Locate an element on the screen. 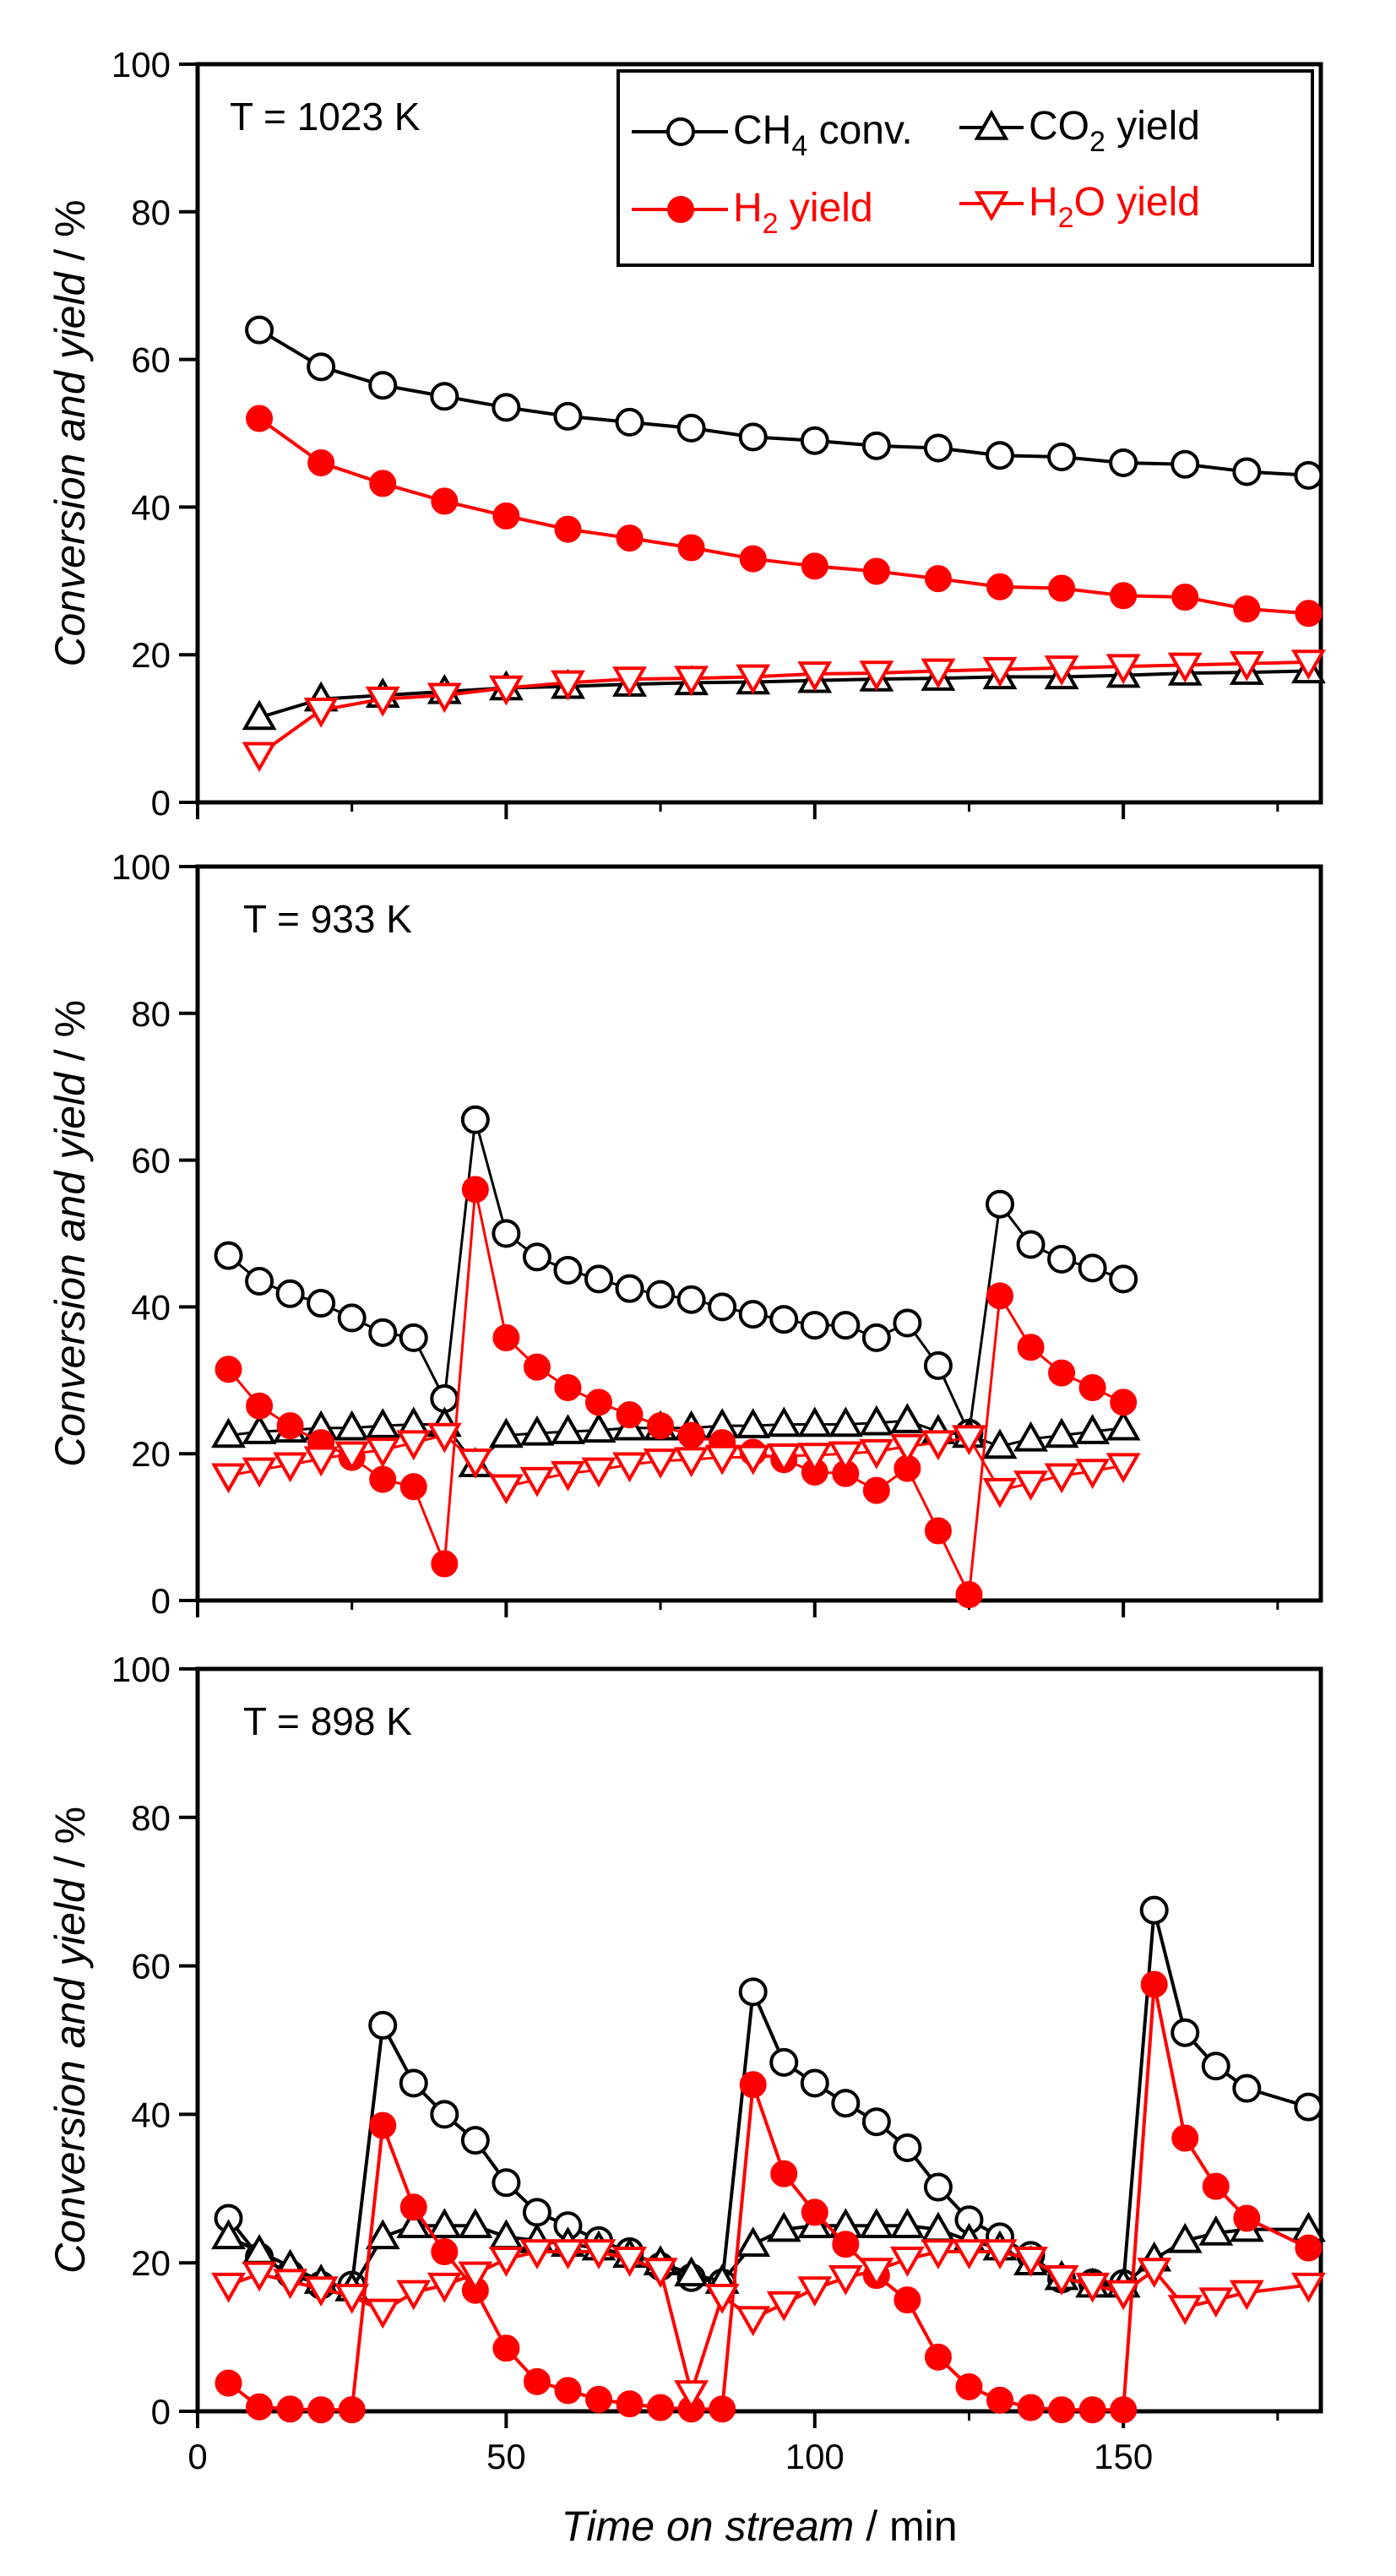 Image resolution: width=1396 pixels, height=2576 pixels. legend-entry-co2-yield: CO2 yield is located at coordinates (1079, 131).